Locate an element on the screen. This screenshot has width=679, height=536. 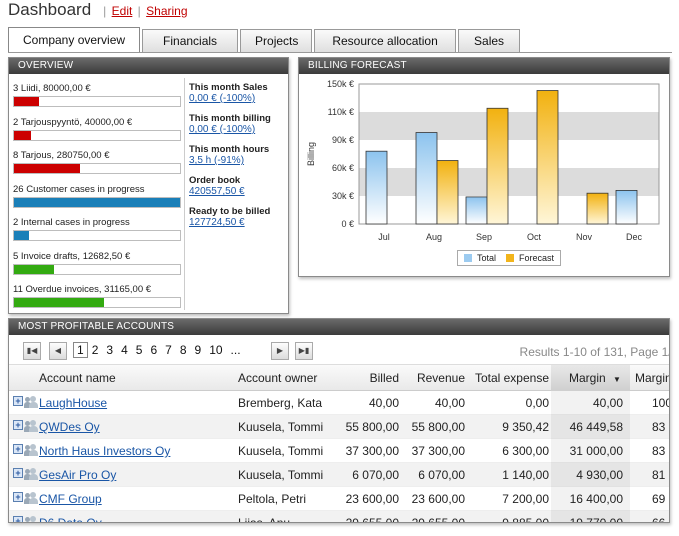
page-number-7: 7 is located at coordinates (168, 350).